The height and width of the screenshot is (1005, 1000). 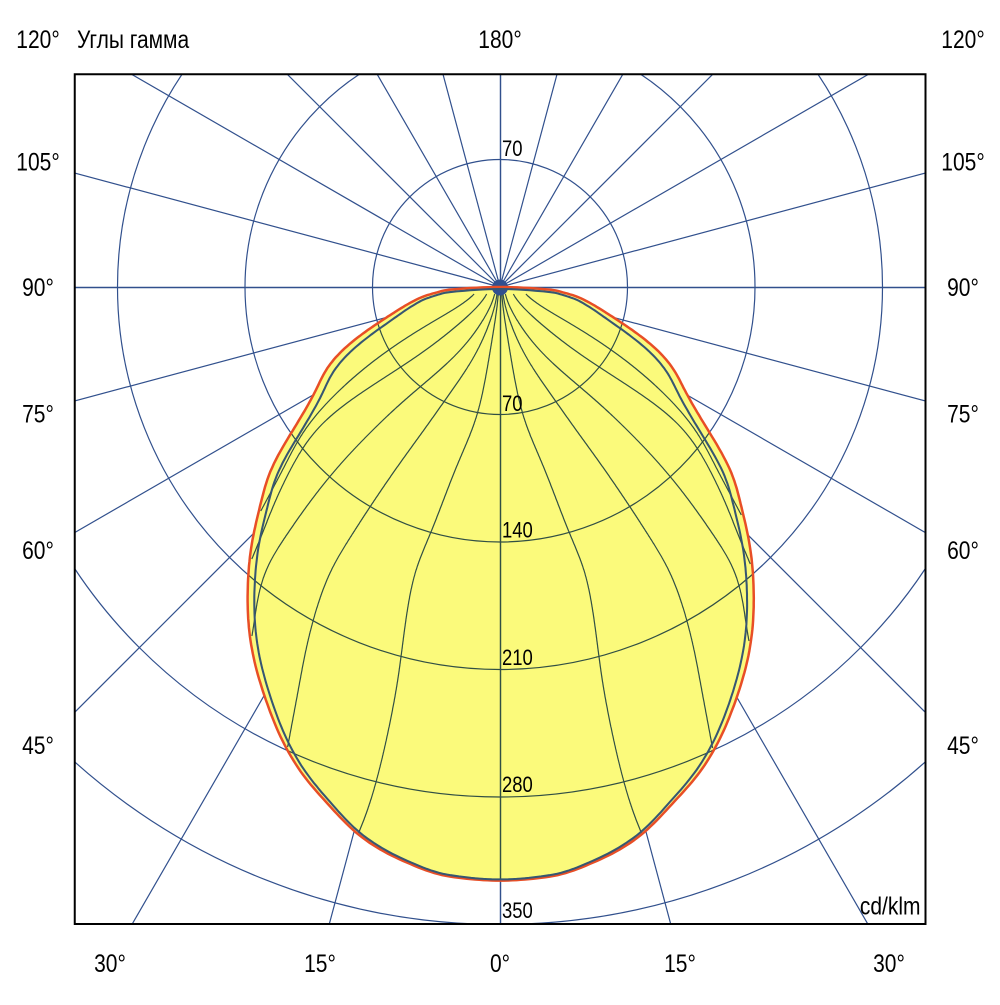 What do you see at coordinates (500, 963) in the screenshot?
I see `svg-text: 0°` at bounding box center [500, 963].